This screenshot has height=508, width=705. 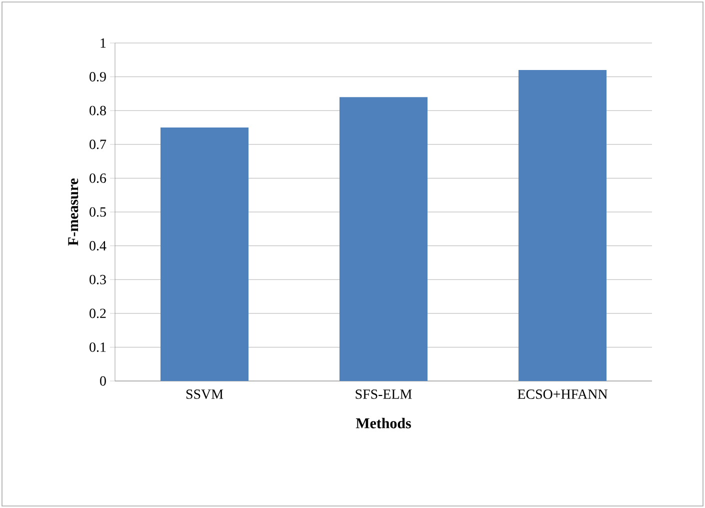 What do you see at coordinates (98, 347) in the screenshot?
I see `y-tick-label: 0.1` at bounding box center [98, 347].